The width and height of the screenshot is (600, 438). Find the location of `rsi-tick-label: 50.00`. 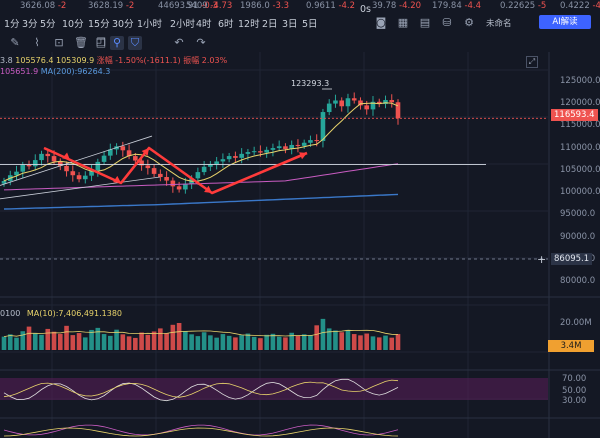

rsi-tick-label: 50.00 is located at coordinates (574, 391).